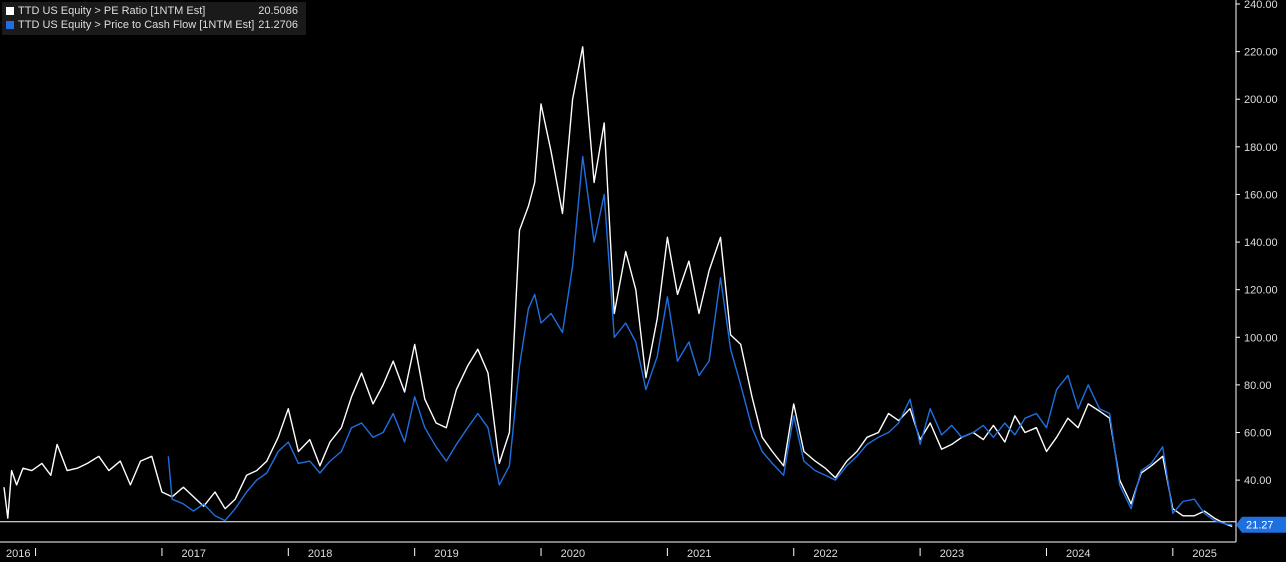 Image resolution: width=1286 pixels, height=562 pixels. I want to click on x-tick-label: 2020, so click(573, 554).